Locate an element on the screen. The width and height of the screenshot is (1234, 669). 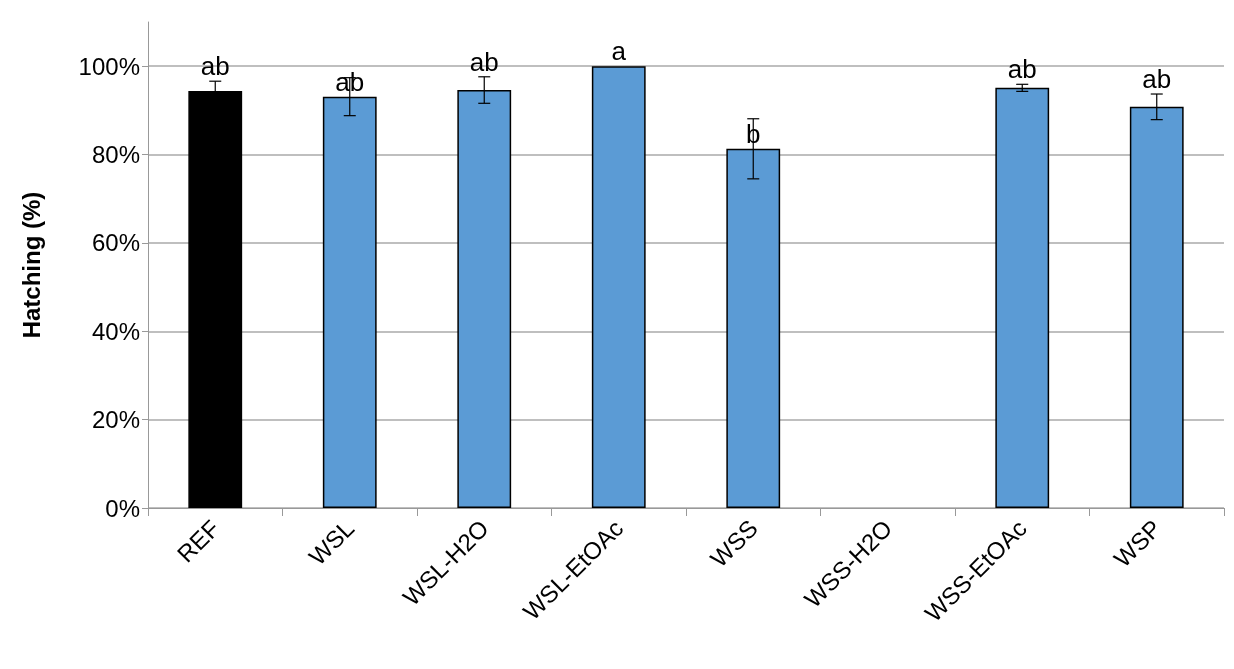
y-tick-label: 40% is located at coordinates (115, 331).